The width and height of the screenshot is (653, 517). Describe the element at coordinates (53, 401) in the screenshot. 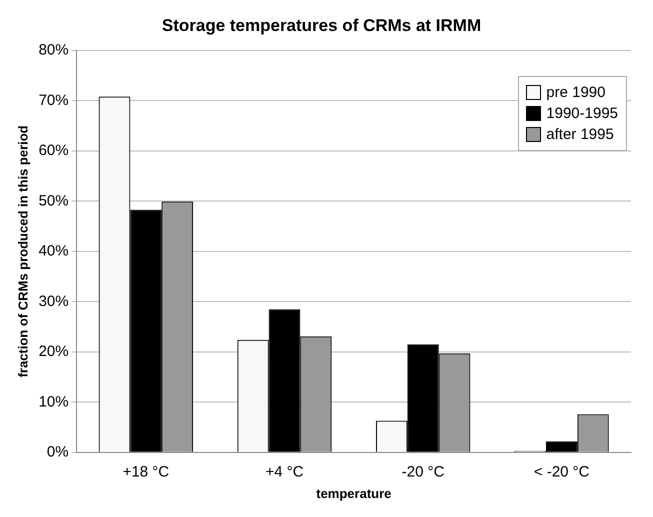

I see `y-tick-label: 10%` at that location.